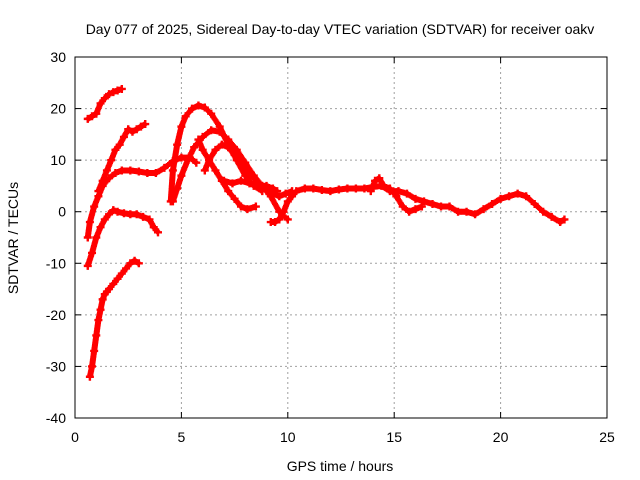 This screenshot has height=480, width=640. I want to click on y-axis-label: SDTVAR / TECUs, so click(13, 238).